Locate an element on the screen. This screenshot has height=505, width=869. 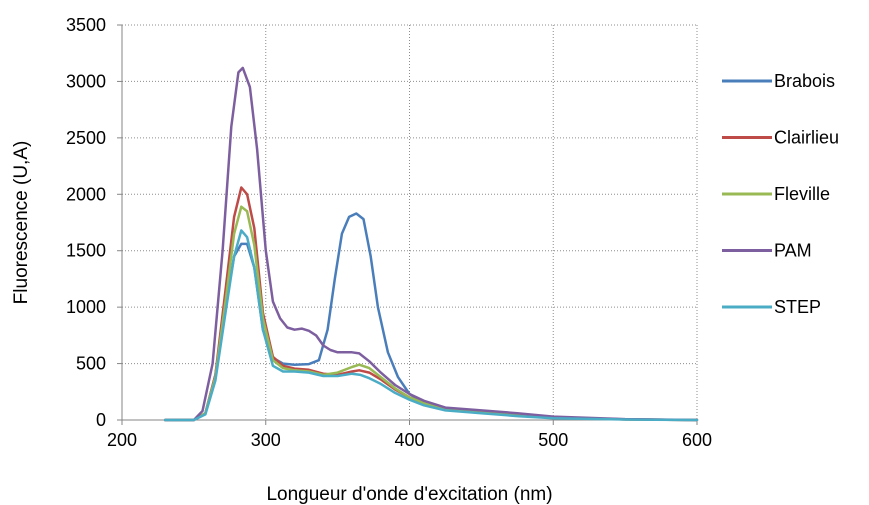
legend: Brabois Clairlieu Fleville PAM STEP is located at coordinates (780, 194).